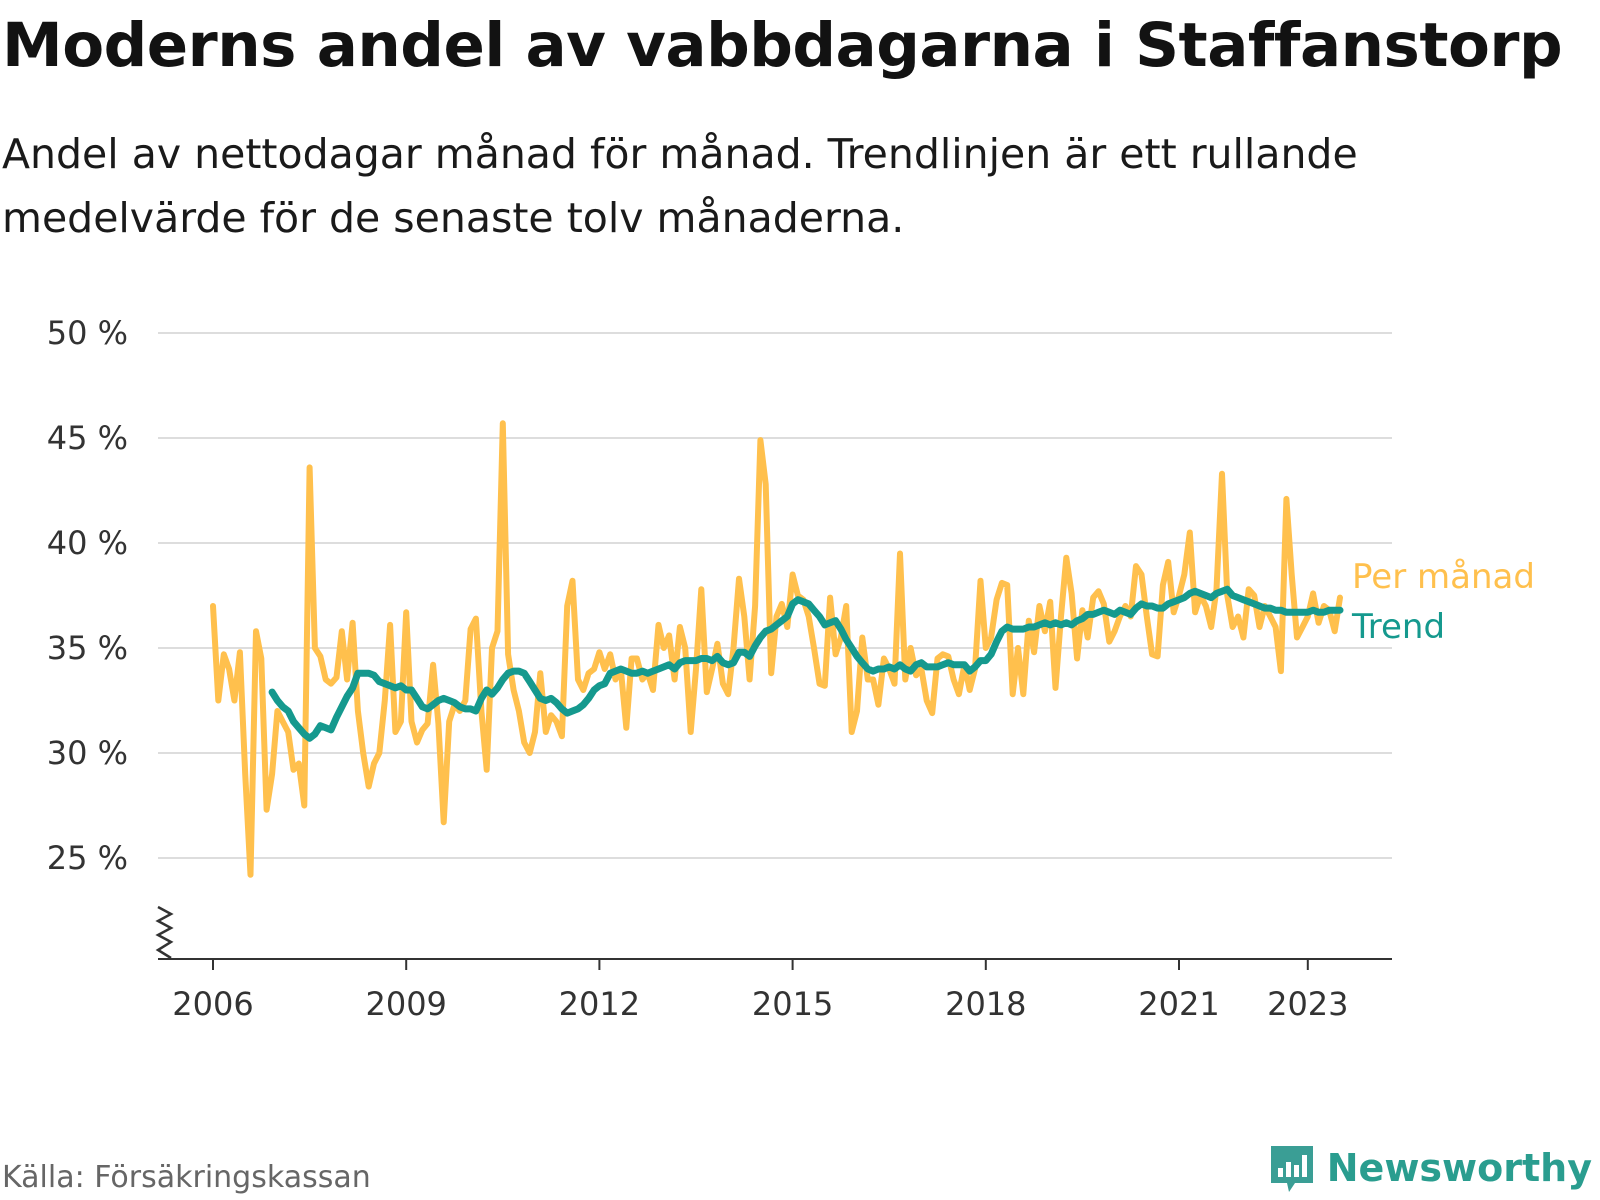 This screenshot has width=1600, height=1200. What do you see at coordinates (1307, 1004) in the screenshot?
I see `x-tick-label: 2023` at bounding box center [1307, 1004].